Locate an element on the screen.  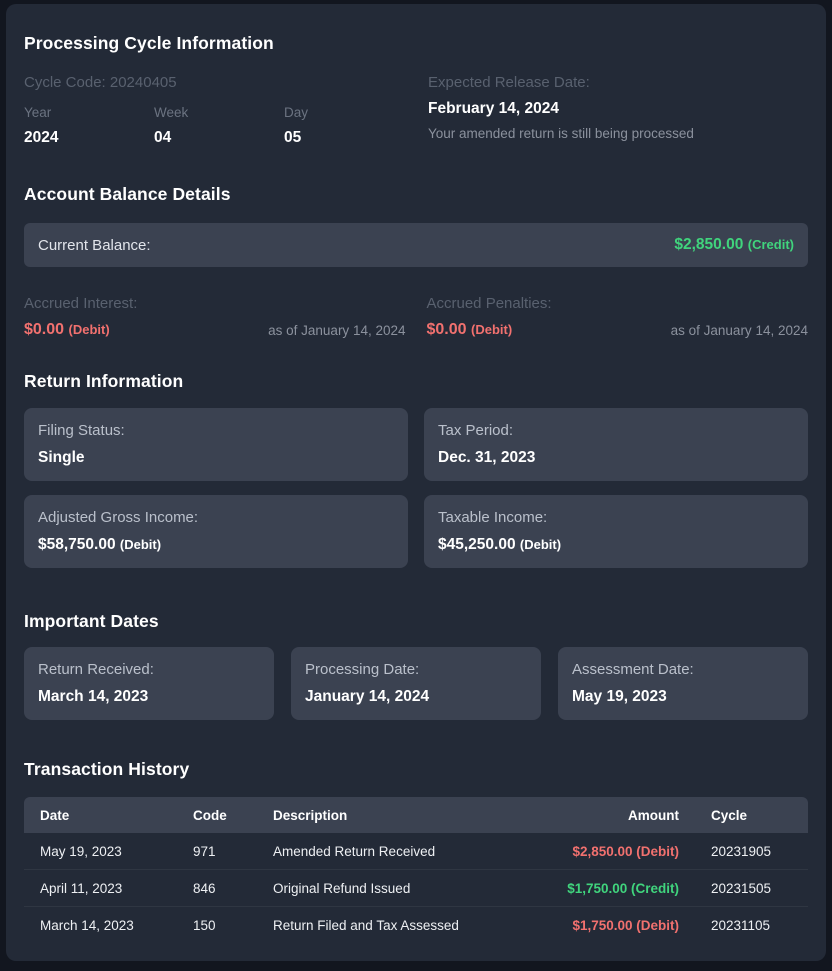
cell-description: Return Filed and Tax Assessed is located at coordinates (366, 925).